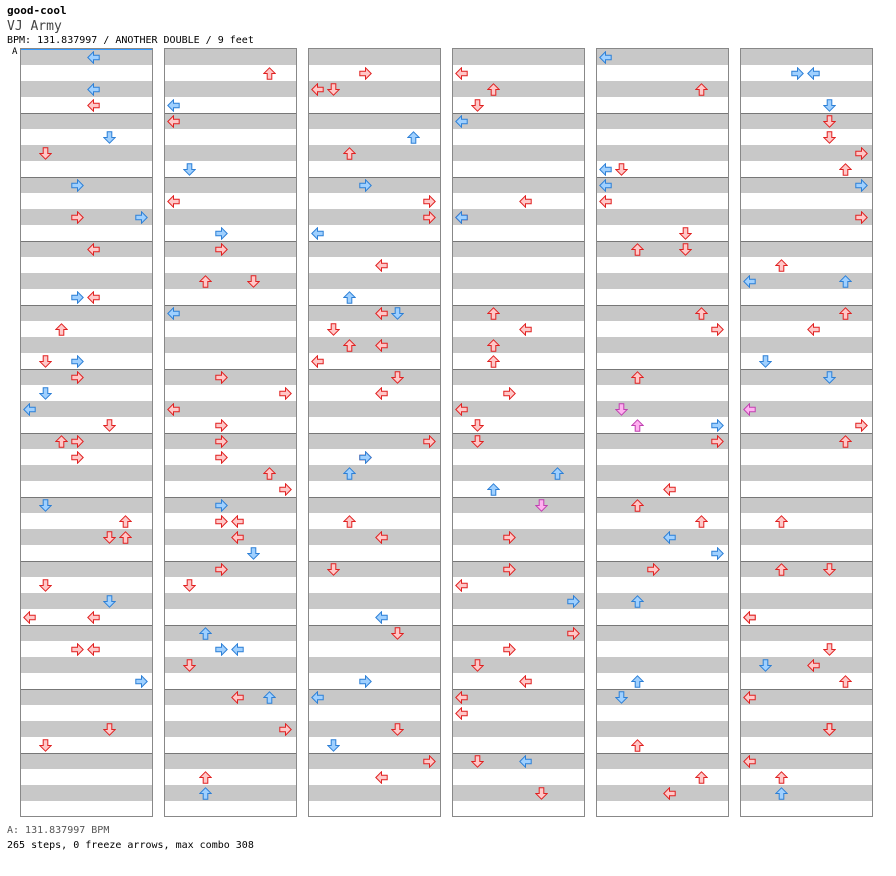 This screenshot has width=896, height=876. Describe the element at coordinates (37, 10) in the screenshot. I see `player-name: good-cool` at that location.